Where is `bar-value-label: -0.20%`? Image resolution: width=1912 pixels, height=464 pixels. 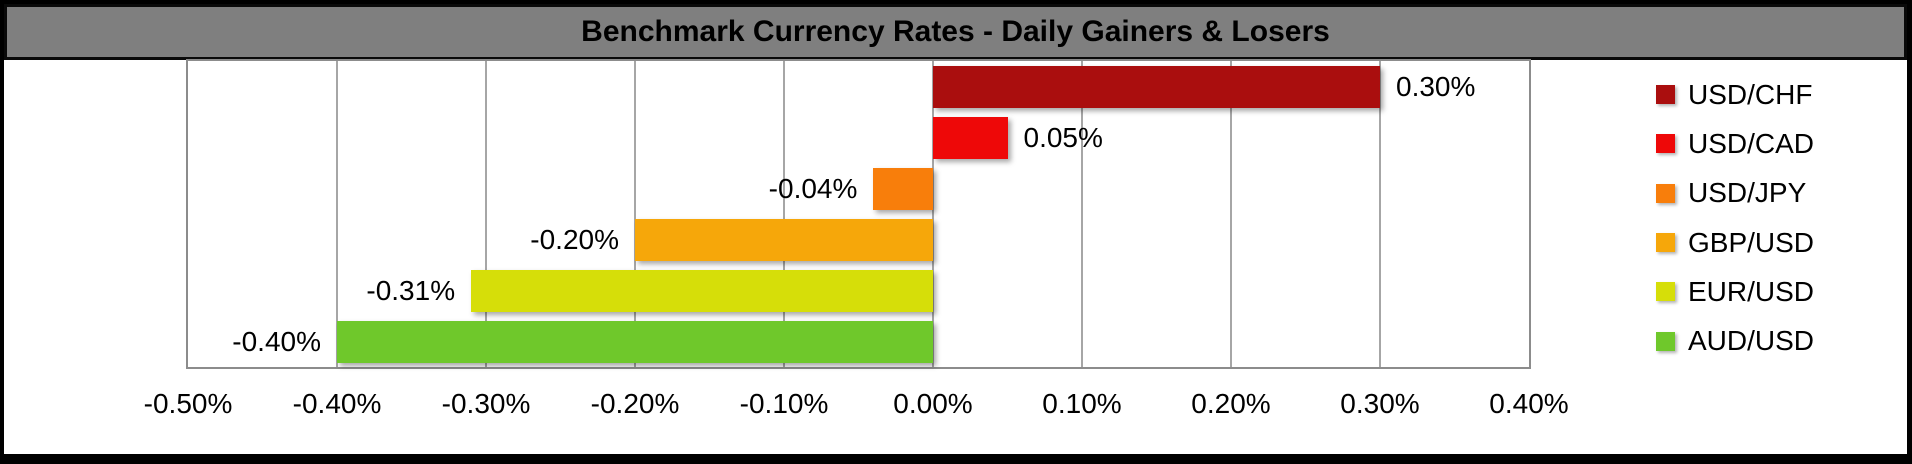
bar-value-label: -0.20% is located at coordinates (574, 239).